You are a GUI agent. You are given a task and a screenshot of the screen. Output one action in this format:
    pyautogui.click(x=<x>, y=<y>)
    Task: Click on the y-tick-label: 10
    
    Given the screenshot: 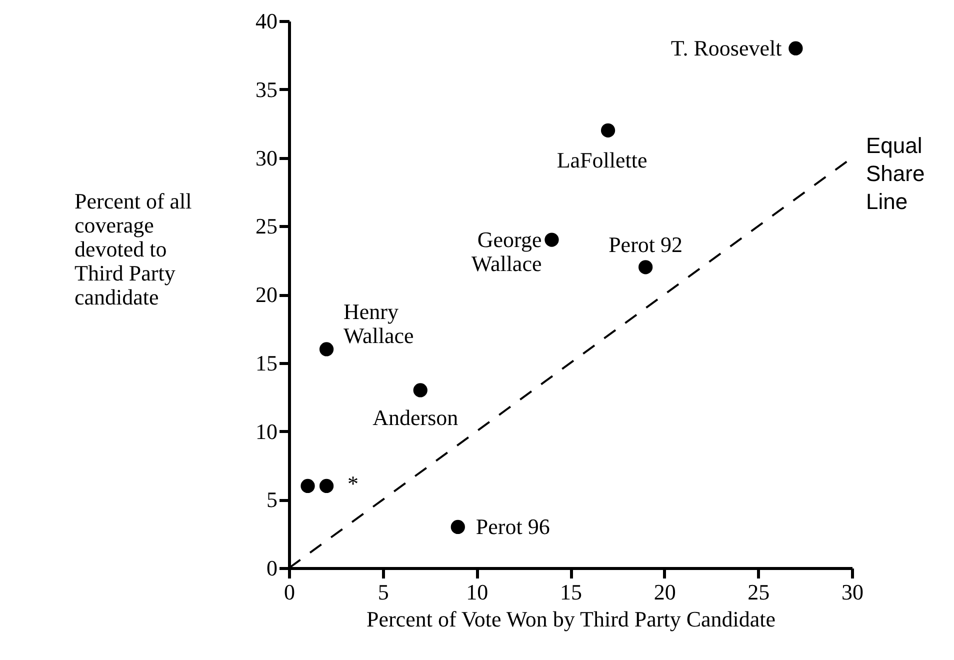 What is the action you would take?
    pyautogui.click(x=267, y=431)
    